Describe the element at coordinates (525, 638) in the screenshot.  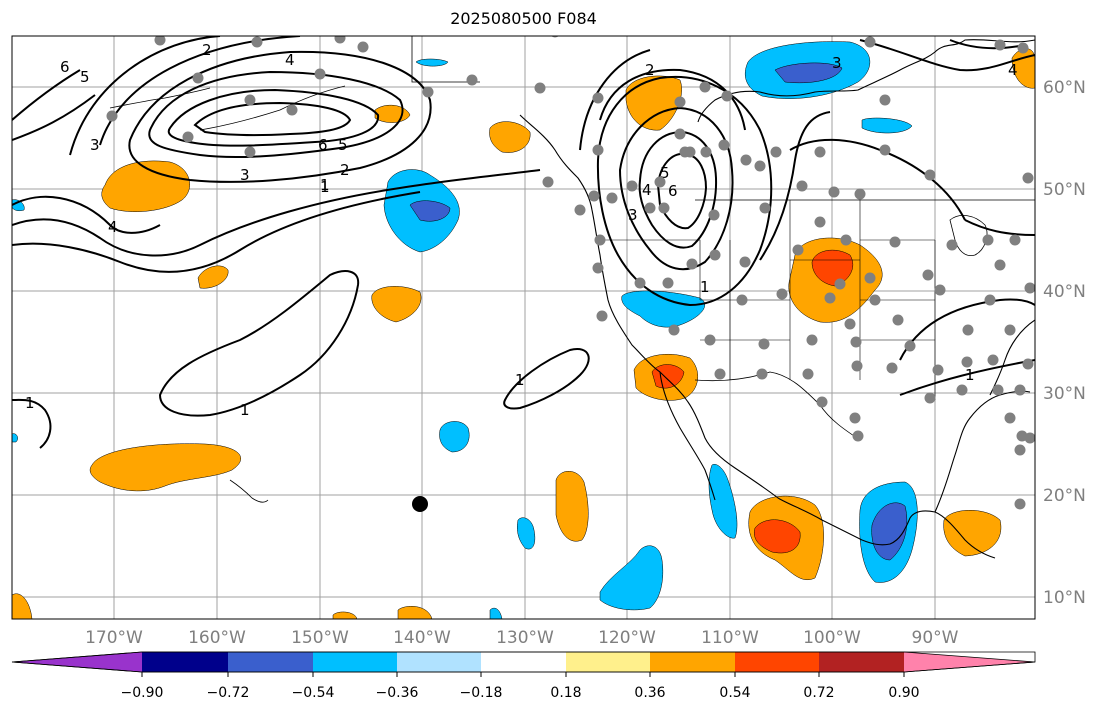
I see `lon-label: 130°W` at that location.